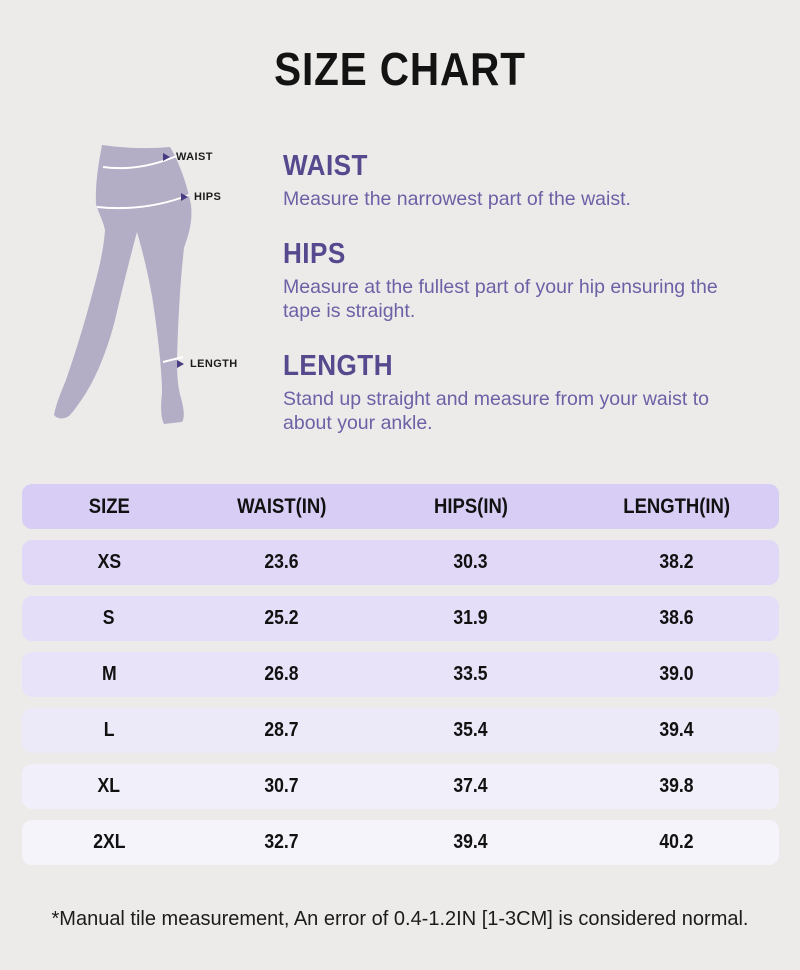 This screenshot has width=800, height=970. I want to click on waist-section-description: Measure the narrowest part of the waist., so click(457, 199).